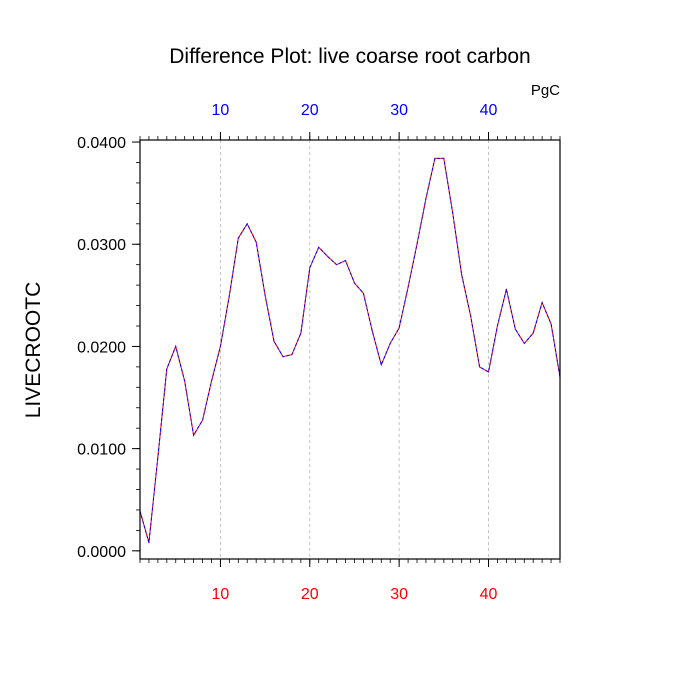 This screenshot has height=700, width=700. Describe the element at coordinates (221, 110) in the screenshot. I see `x-tick-label-top: 10` at that location.